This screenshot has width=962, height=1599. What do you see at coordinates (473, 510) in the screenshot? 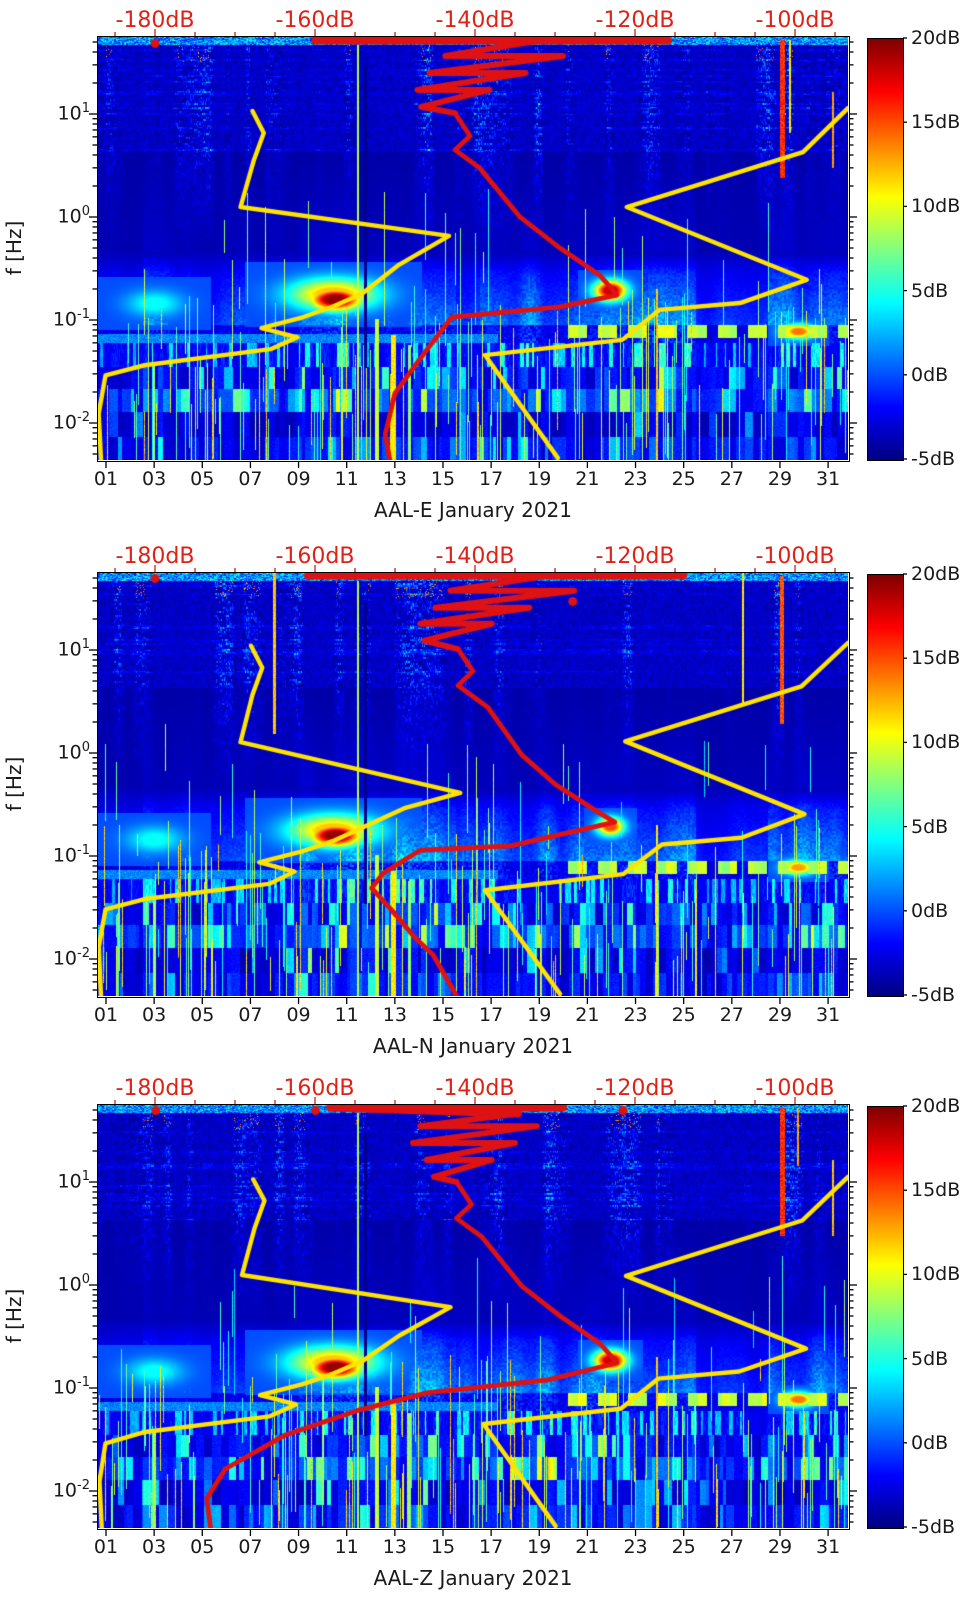
I see `panel-title: AAL-E January 2021` at bounding box center [473, 510].